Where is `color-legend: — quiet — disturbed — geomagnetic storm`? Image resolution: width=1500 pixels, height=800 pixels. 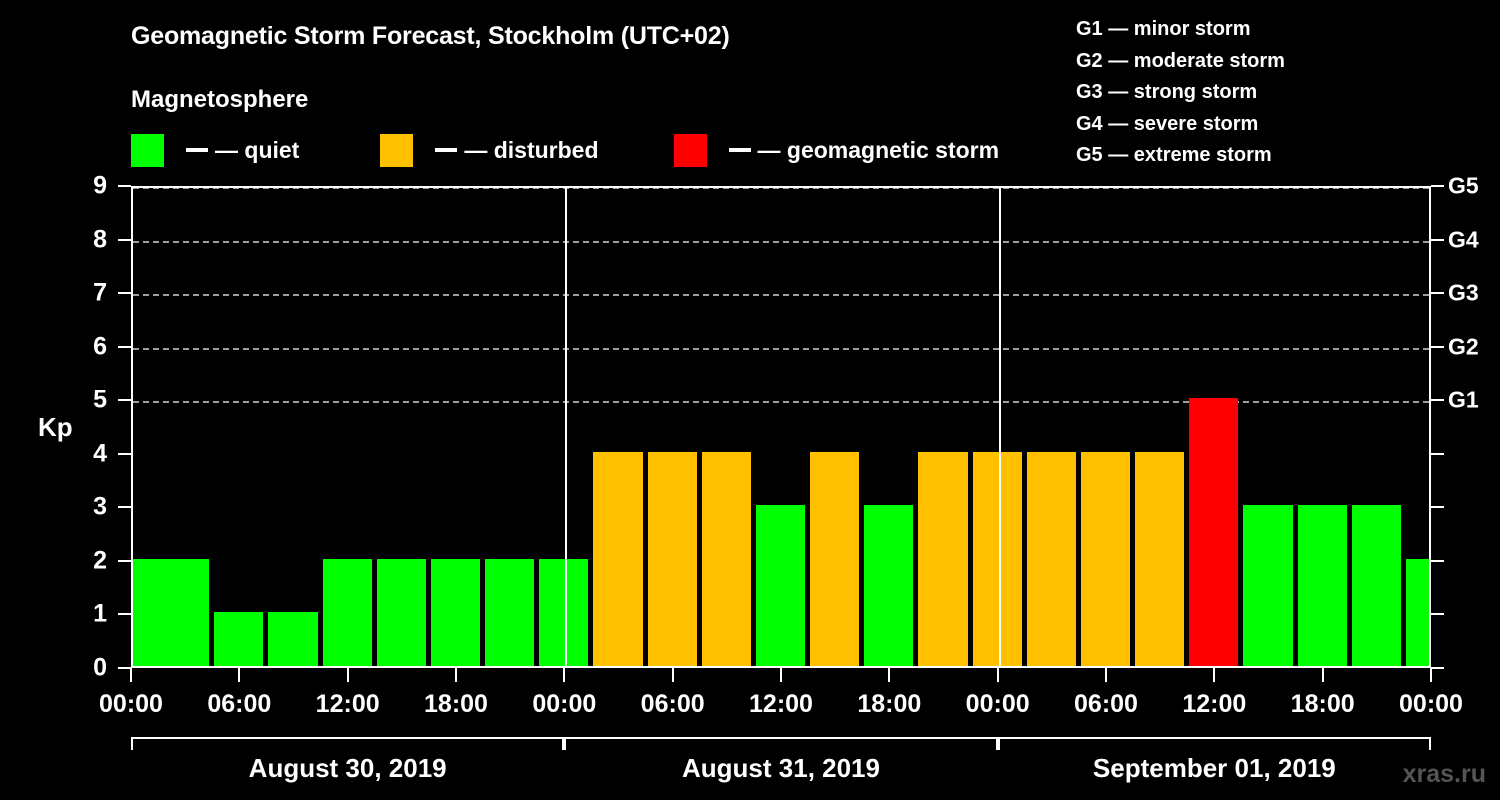
color-legend: — quiet — disturbed — geomagnetic storm is located at coordinates (565, 150).